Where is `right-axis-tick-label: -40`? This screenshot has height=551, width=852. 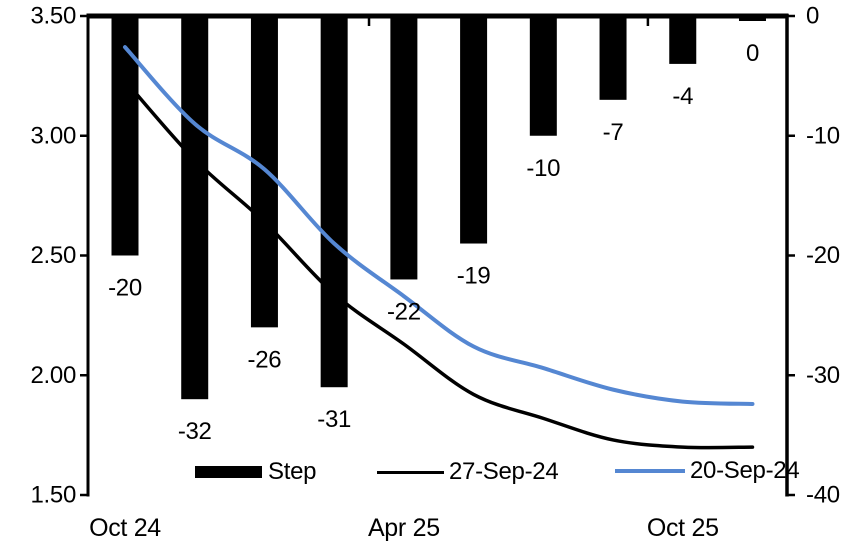 right-axis-tick-label: -40 is located at coordinates (823, 495).